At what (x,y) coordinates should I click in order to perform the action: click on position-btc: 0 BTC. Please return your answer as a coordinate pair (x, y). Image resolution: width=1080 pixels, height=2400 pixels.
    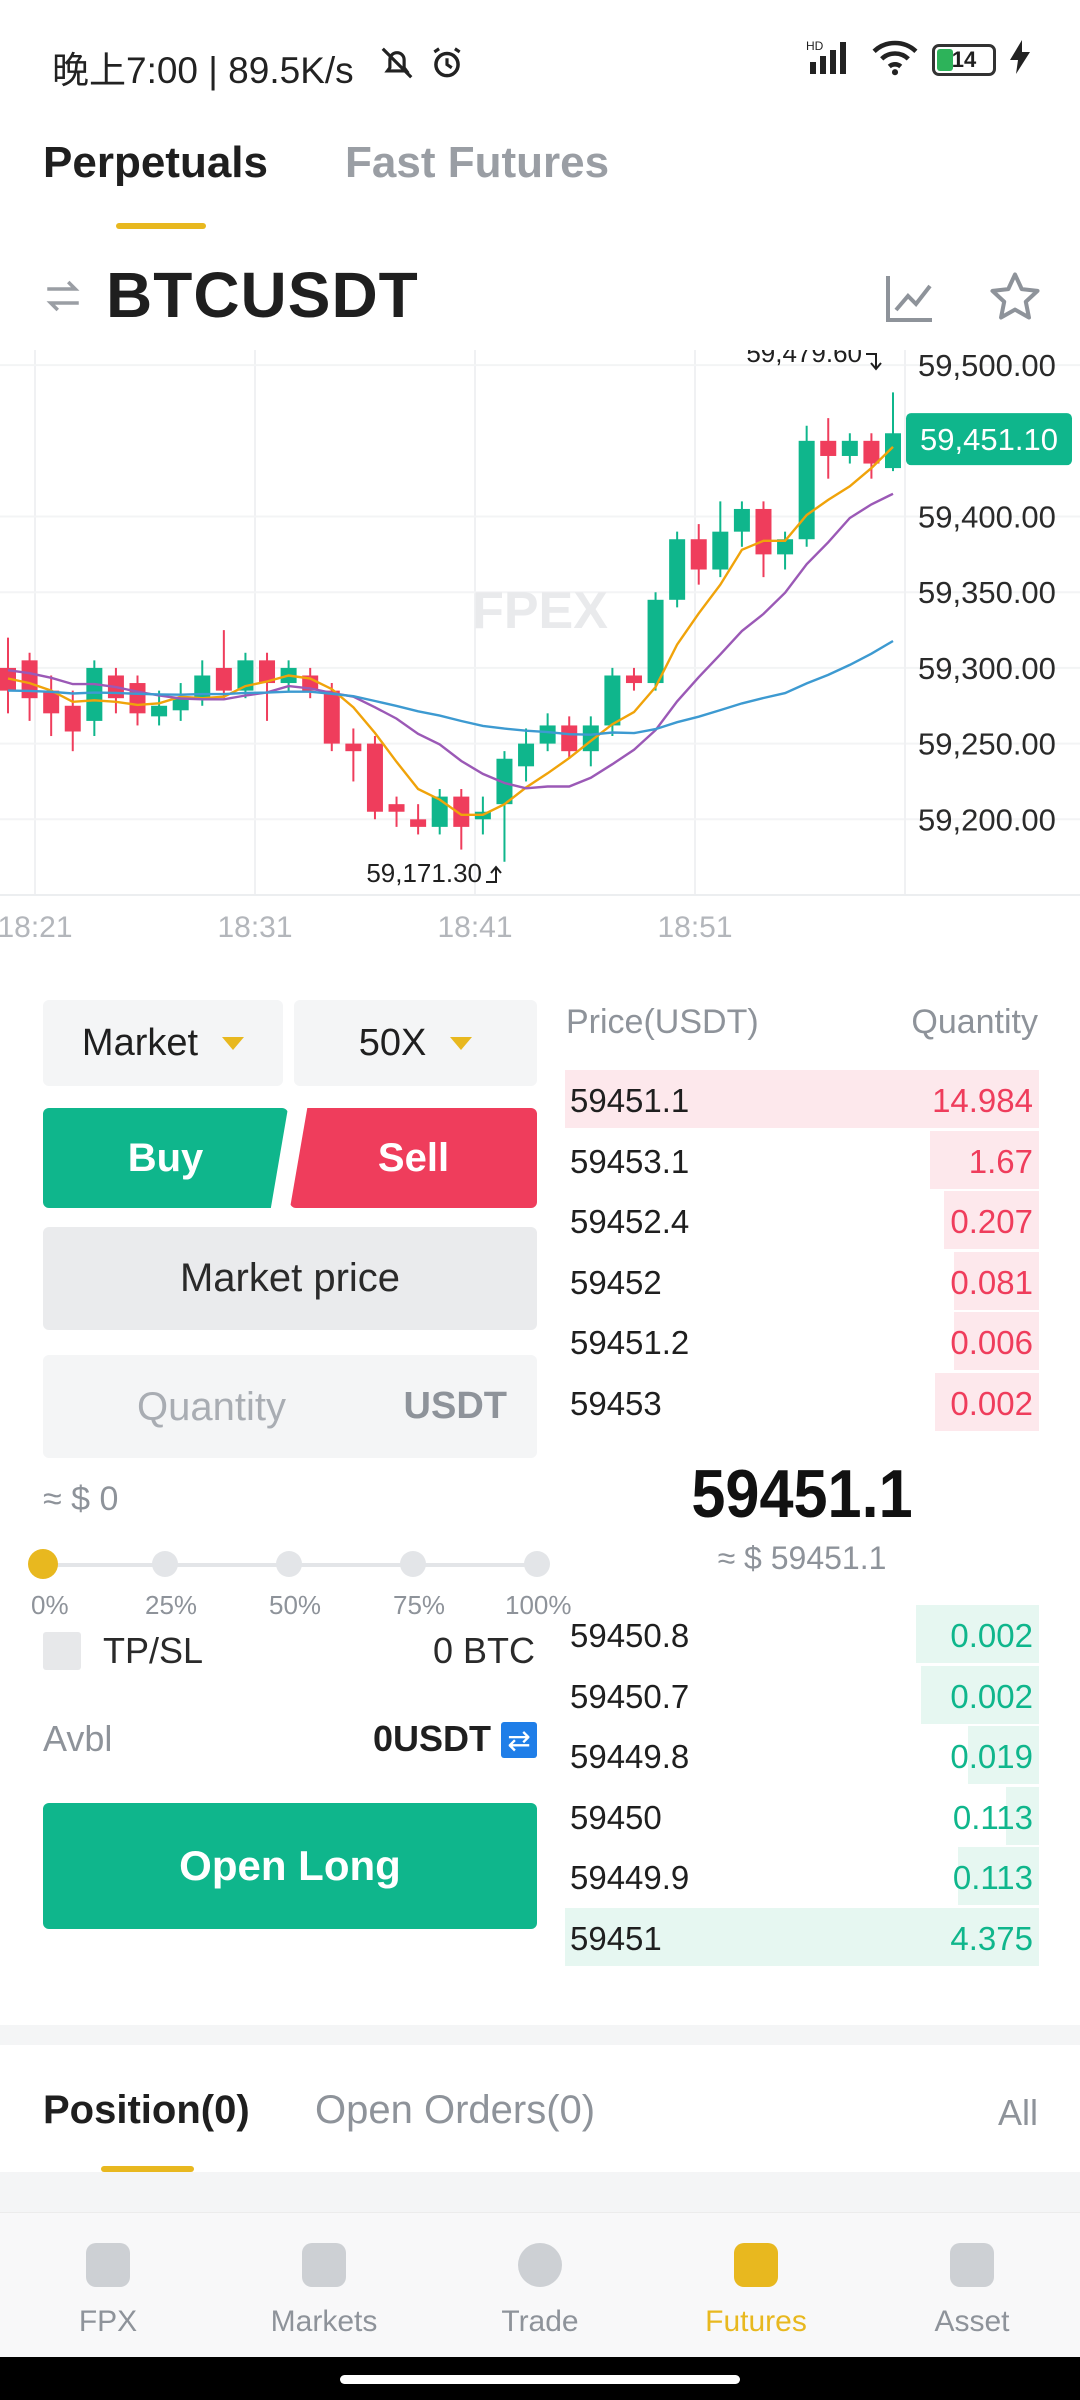
    Looking at the image, I should click on (483, 1650).